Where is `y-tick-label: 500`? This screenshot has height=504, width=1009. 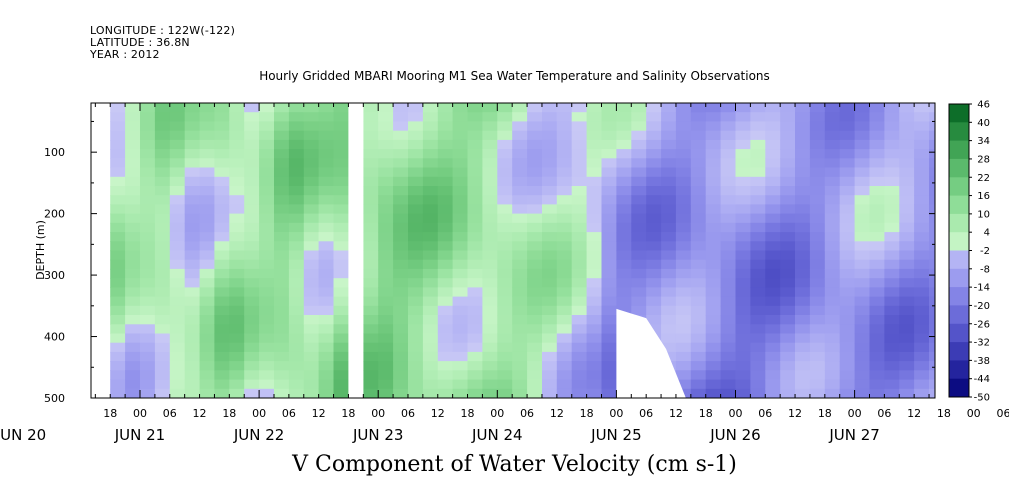
y-tick-label: 500 is located at coordinates (54, 398).